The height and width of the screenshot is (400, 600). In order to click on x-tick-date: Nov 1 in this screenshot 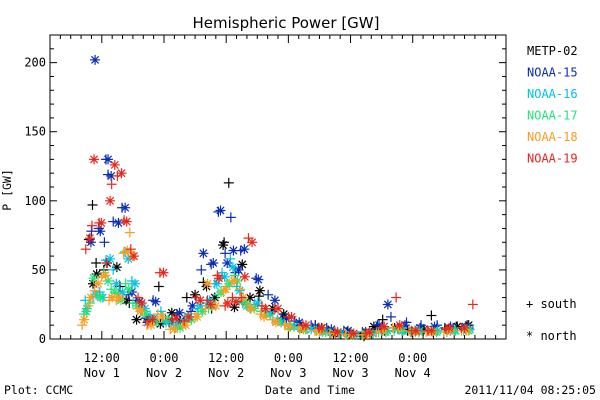, I will do `click(102, 373)`.